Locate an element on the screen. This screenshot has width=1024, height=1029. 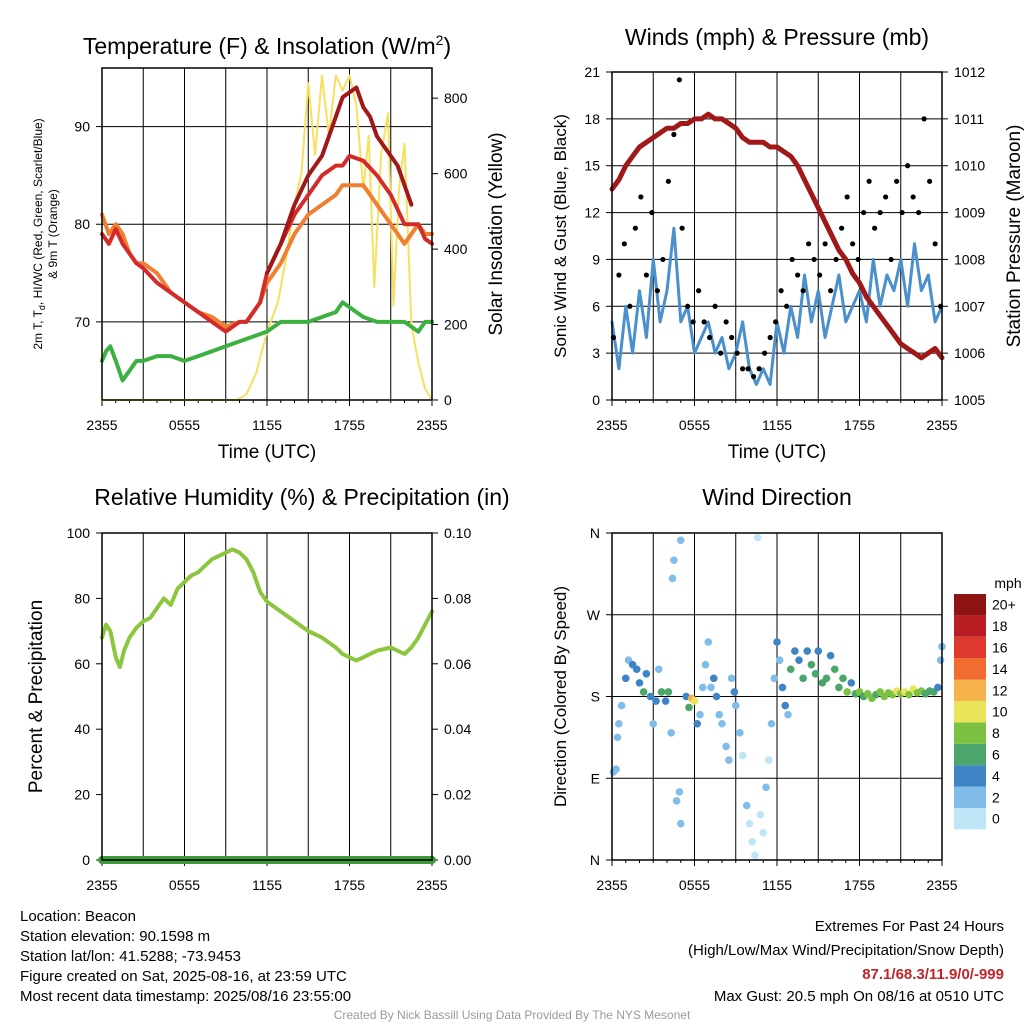
extremes-values: 87.1/68.3/11.9/0/-999 is located at coordinates (933, 974).